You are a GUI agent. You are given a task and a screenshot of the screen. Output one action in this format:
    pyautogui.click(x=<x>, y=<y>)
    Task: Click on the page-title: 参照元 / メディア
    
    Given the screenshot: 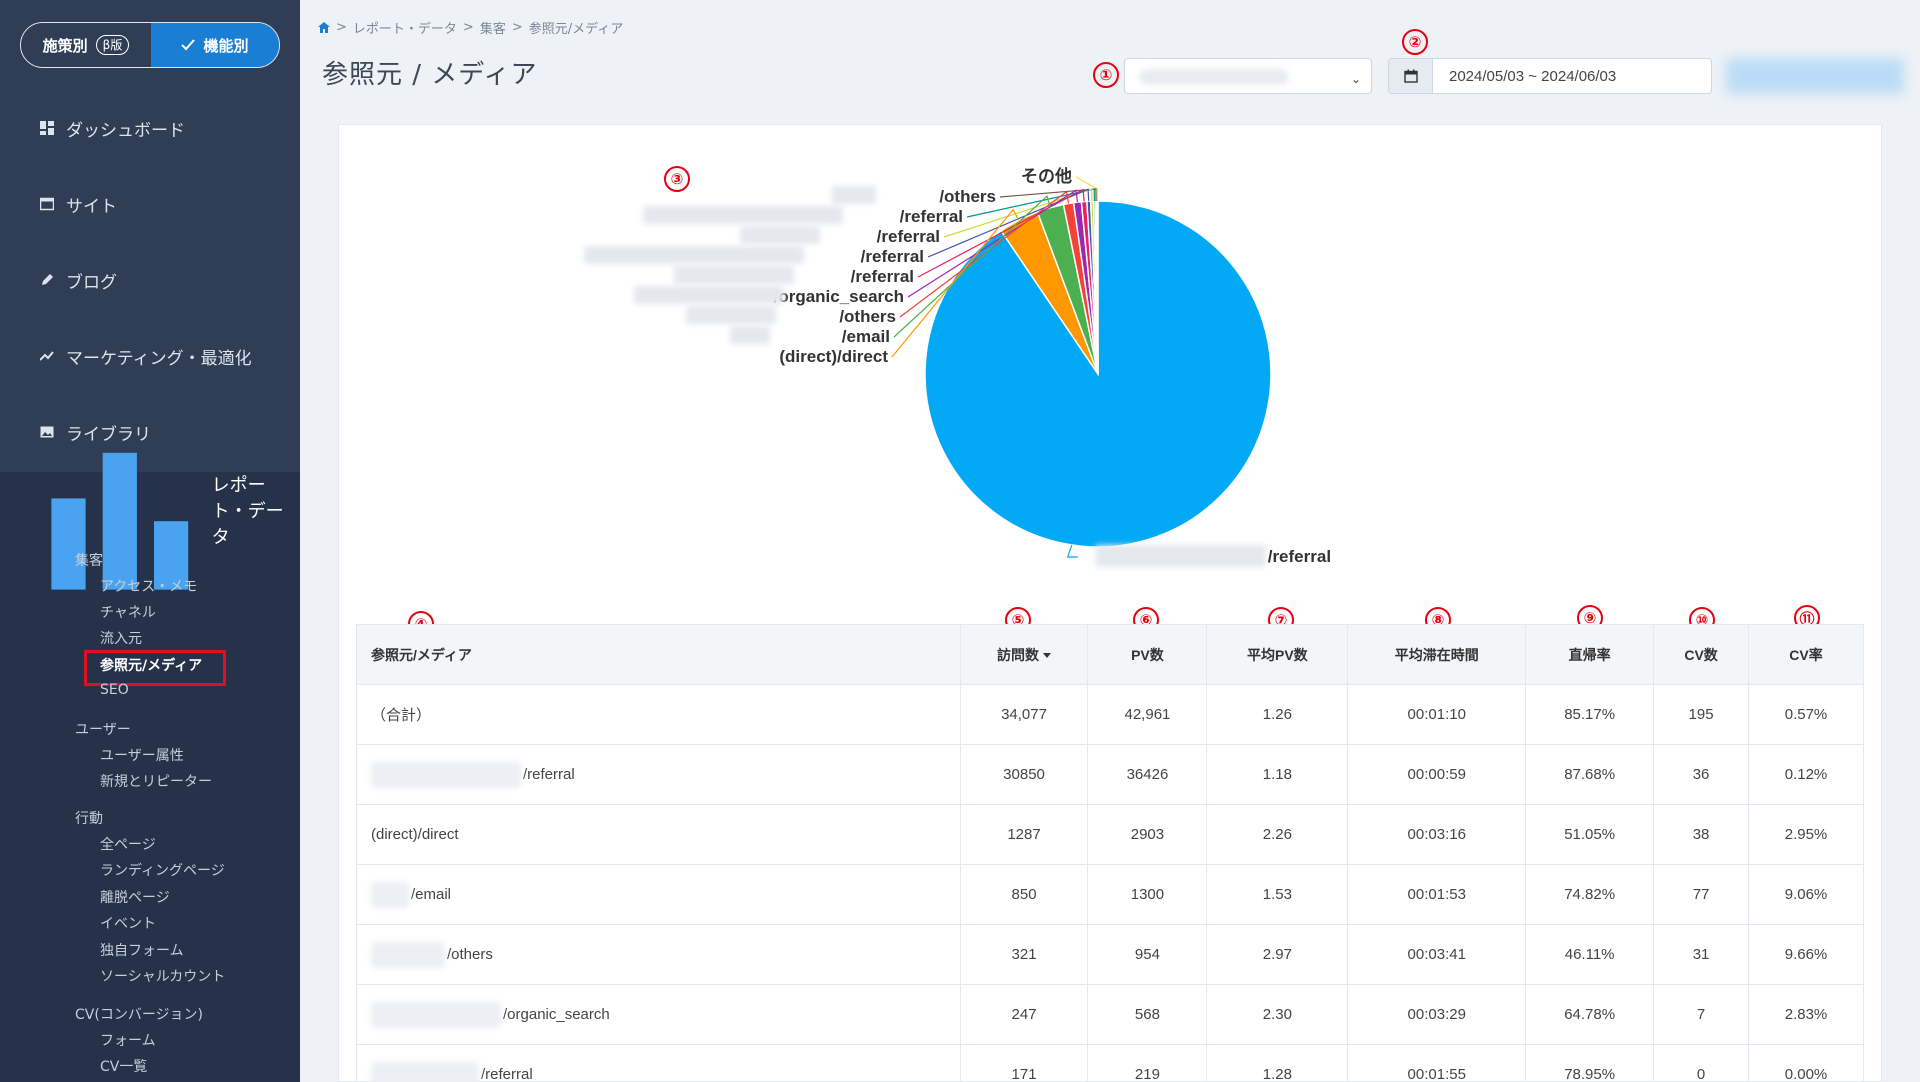 What is the action you would take?
    pyautogui.click(x=430, y=75)
    